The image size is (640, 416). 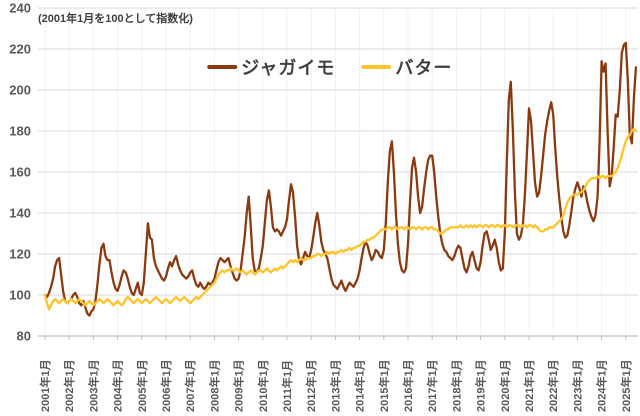 What do you see at coordinates (626, 385) in the screenshot?
I see `x-axis-label: 2025年1月` at bounding box center [626, 385].